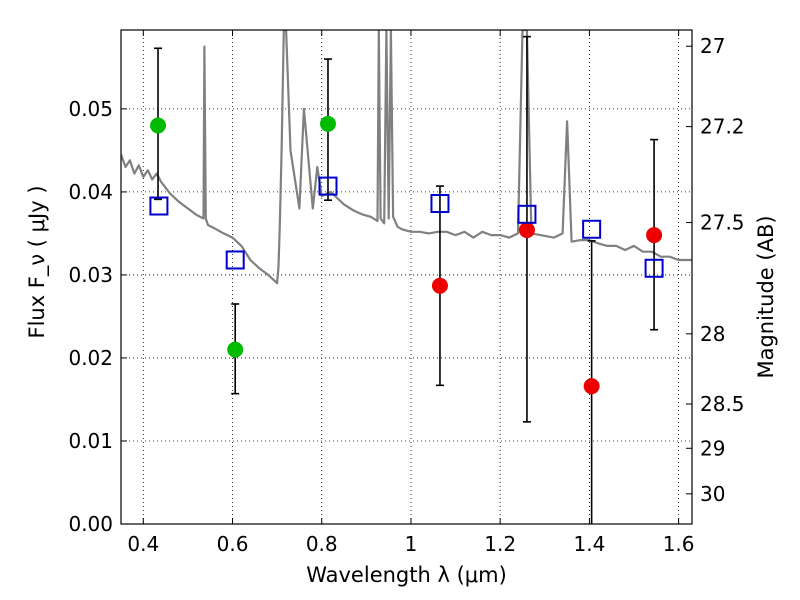  What do you see at coordinates (90, 524) in the screenshot?
I see `y-tick-label: 0.00` at bounding box center [90, 524].